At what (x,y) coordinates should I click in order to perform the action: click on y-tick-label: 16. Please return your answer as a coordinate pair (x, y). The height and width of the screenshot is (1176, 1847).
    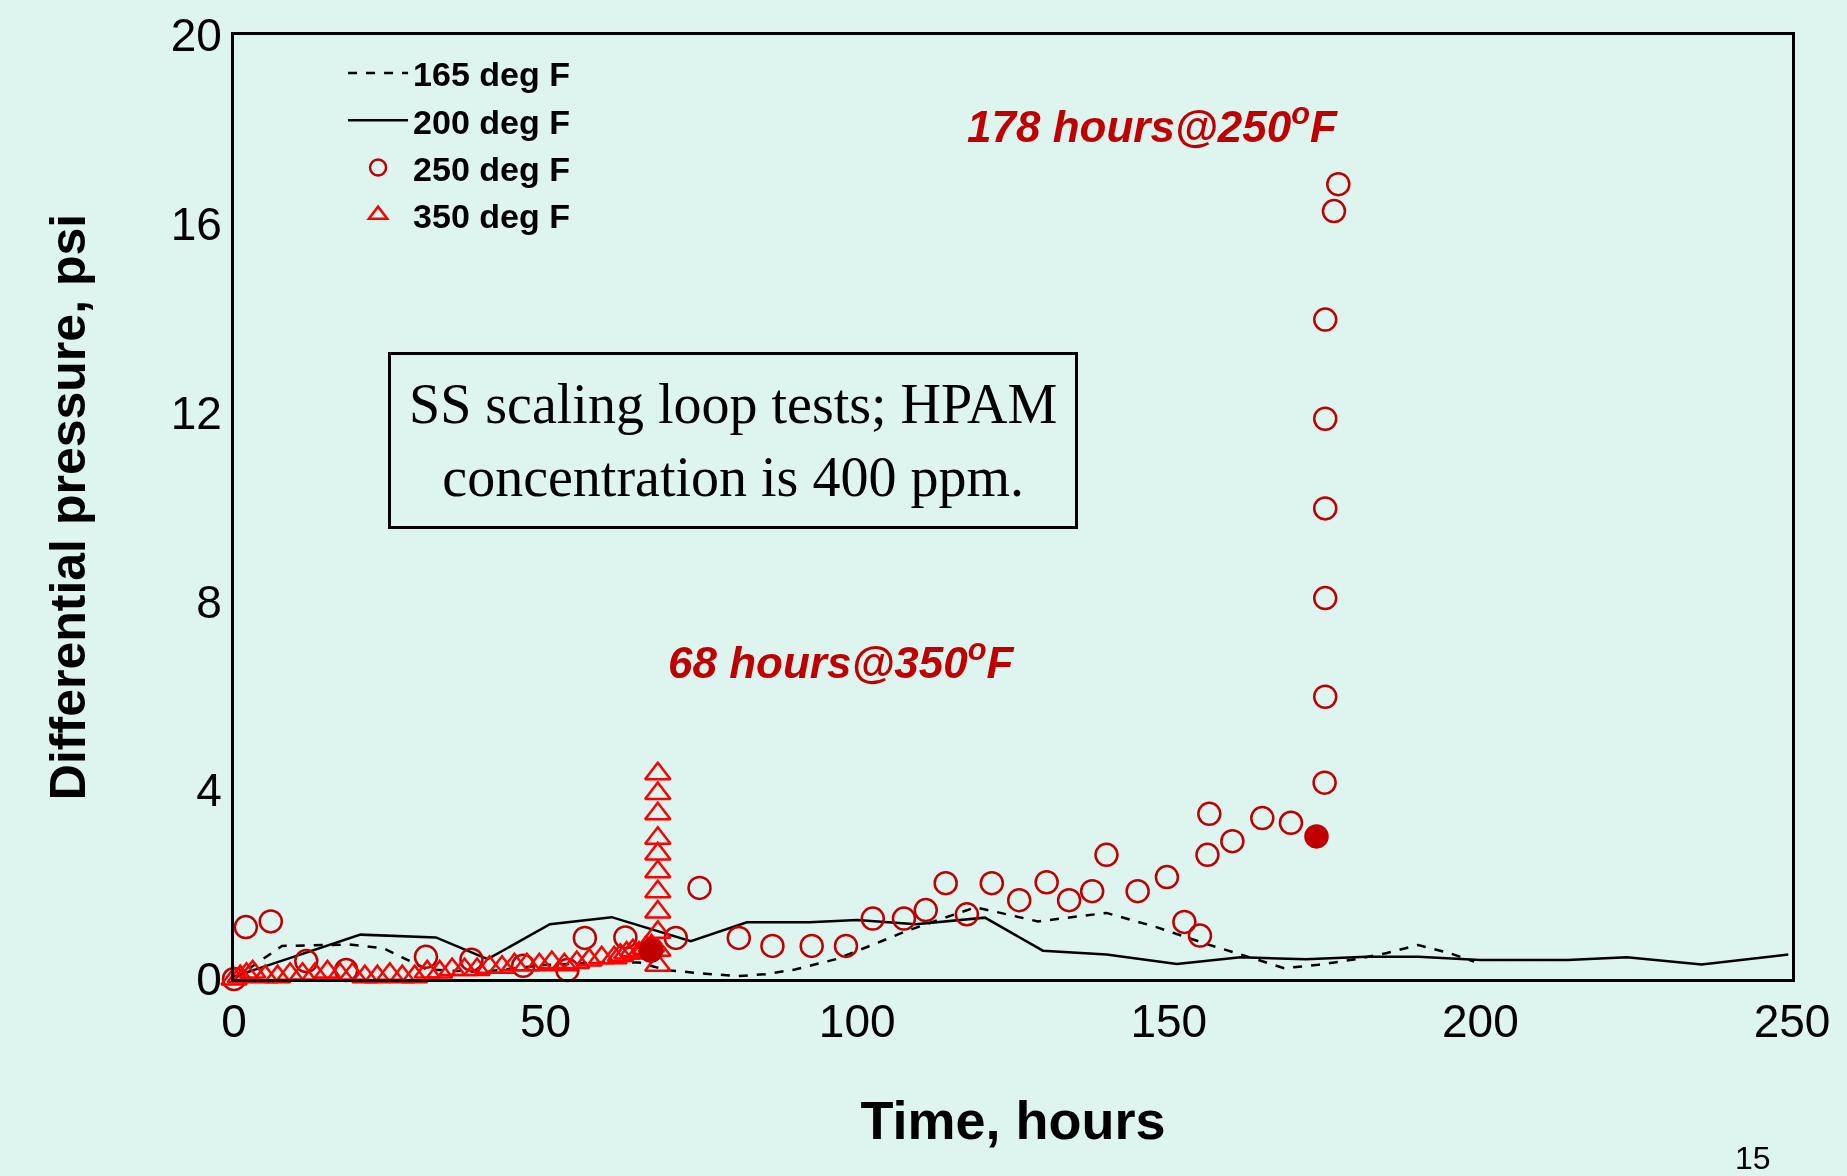
    Looking at the image, I should click on (196, 223).